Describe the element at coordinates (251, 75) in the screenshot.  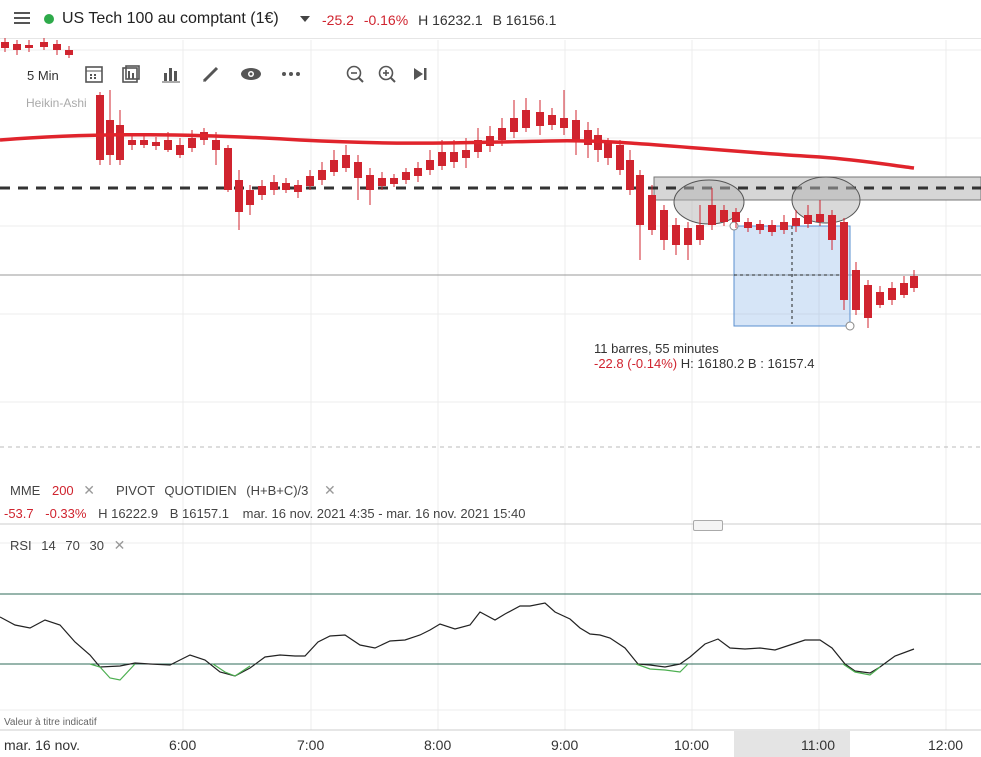
I see `eye-icon` at that location.